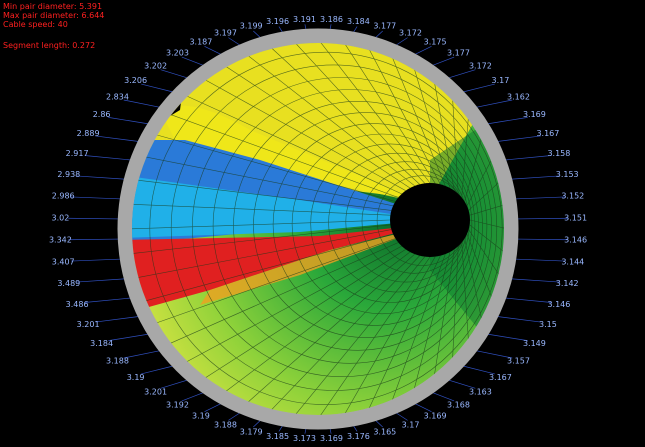  What do you see at coordinates (201, 416) in the screenshot?
I see `ring-label: 3.19` at bounding box center [201, 416].